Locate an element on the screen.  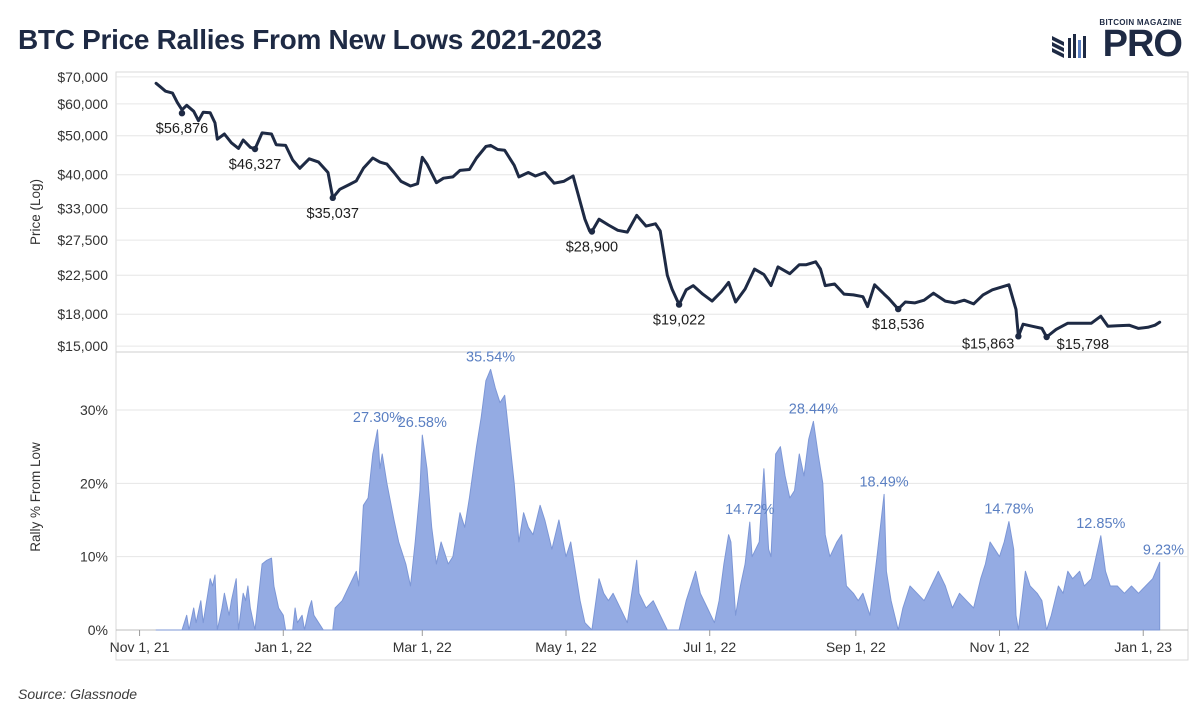
rally-peak-label: 9.23% is located at coordinates (1163, 550).